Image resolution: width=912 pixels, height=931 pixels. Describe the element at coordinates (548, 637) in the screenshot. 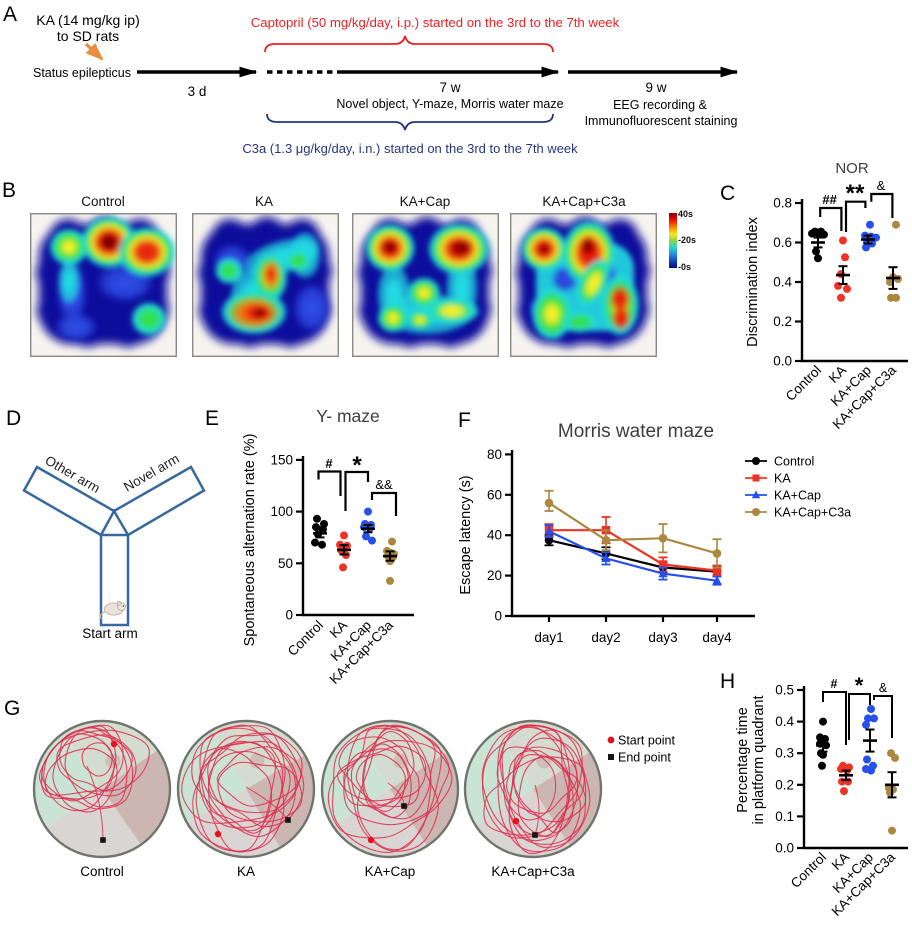

I see `svg-text: day1` at that location.